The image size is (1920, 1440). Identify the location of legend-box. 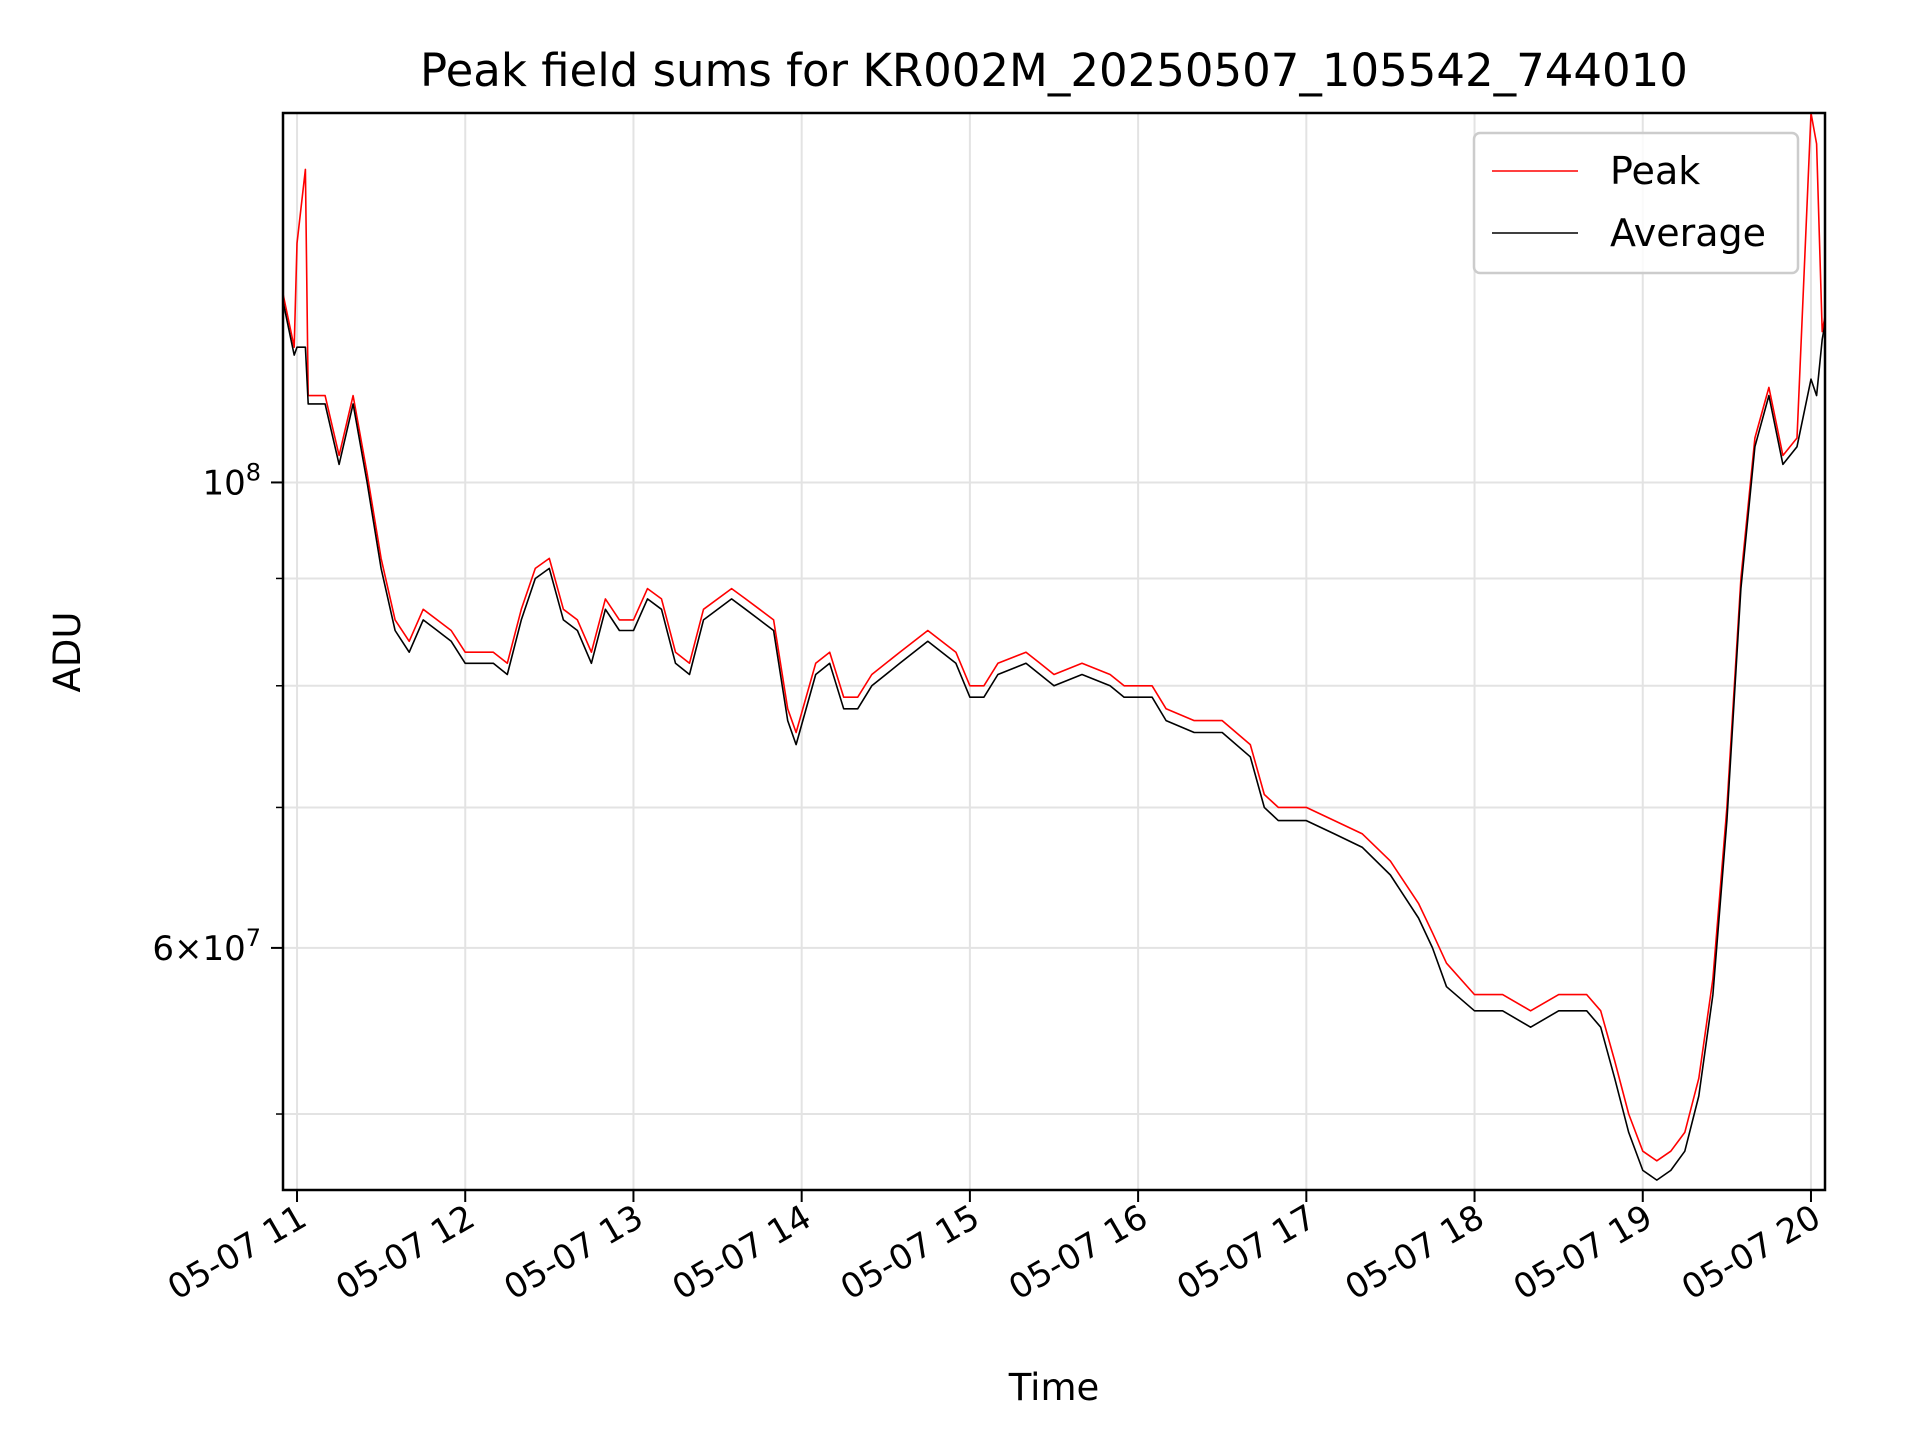
(1636, 203).